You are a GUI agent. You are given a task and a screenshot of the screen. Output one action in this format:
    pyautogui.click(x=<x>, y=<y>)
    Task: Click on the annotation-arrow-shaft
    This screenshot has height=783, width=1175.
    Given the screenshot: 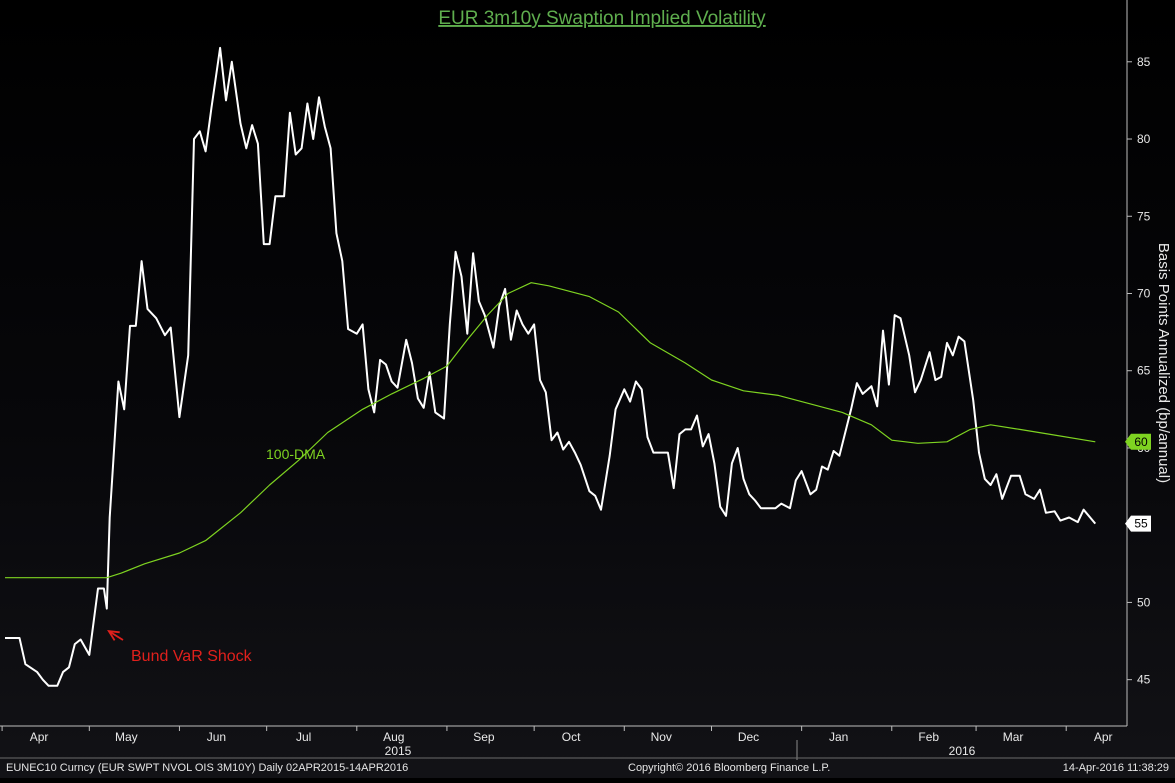 What is the action you would take?
    pyautogui.click(x=116, y=635)
    